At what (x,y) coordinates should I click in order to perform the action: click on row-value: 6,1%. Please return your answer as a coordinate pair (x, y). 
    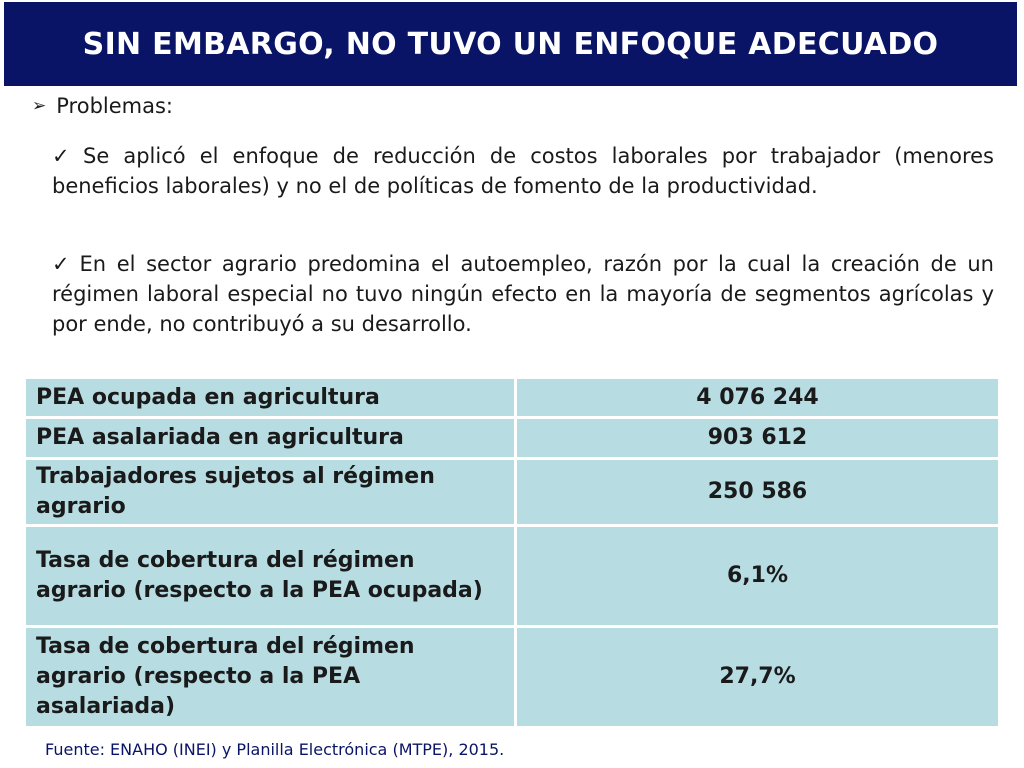
    Looking at the image, I should click on (757, 576).